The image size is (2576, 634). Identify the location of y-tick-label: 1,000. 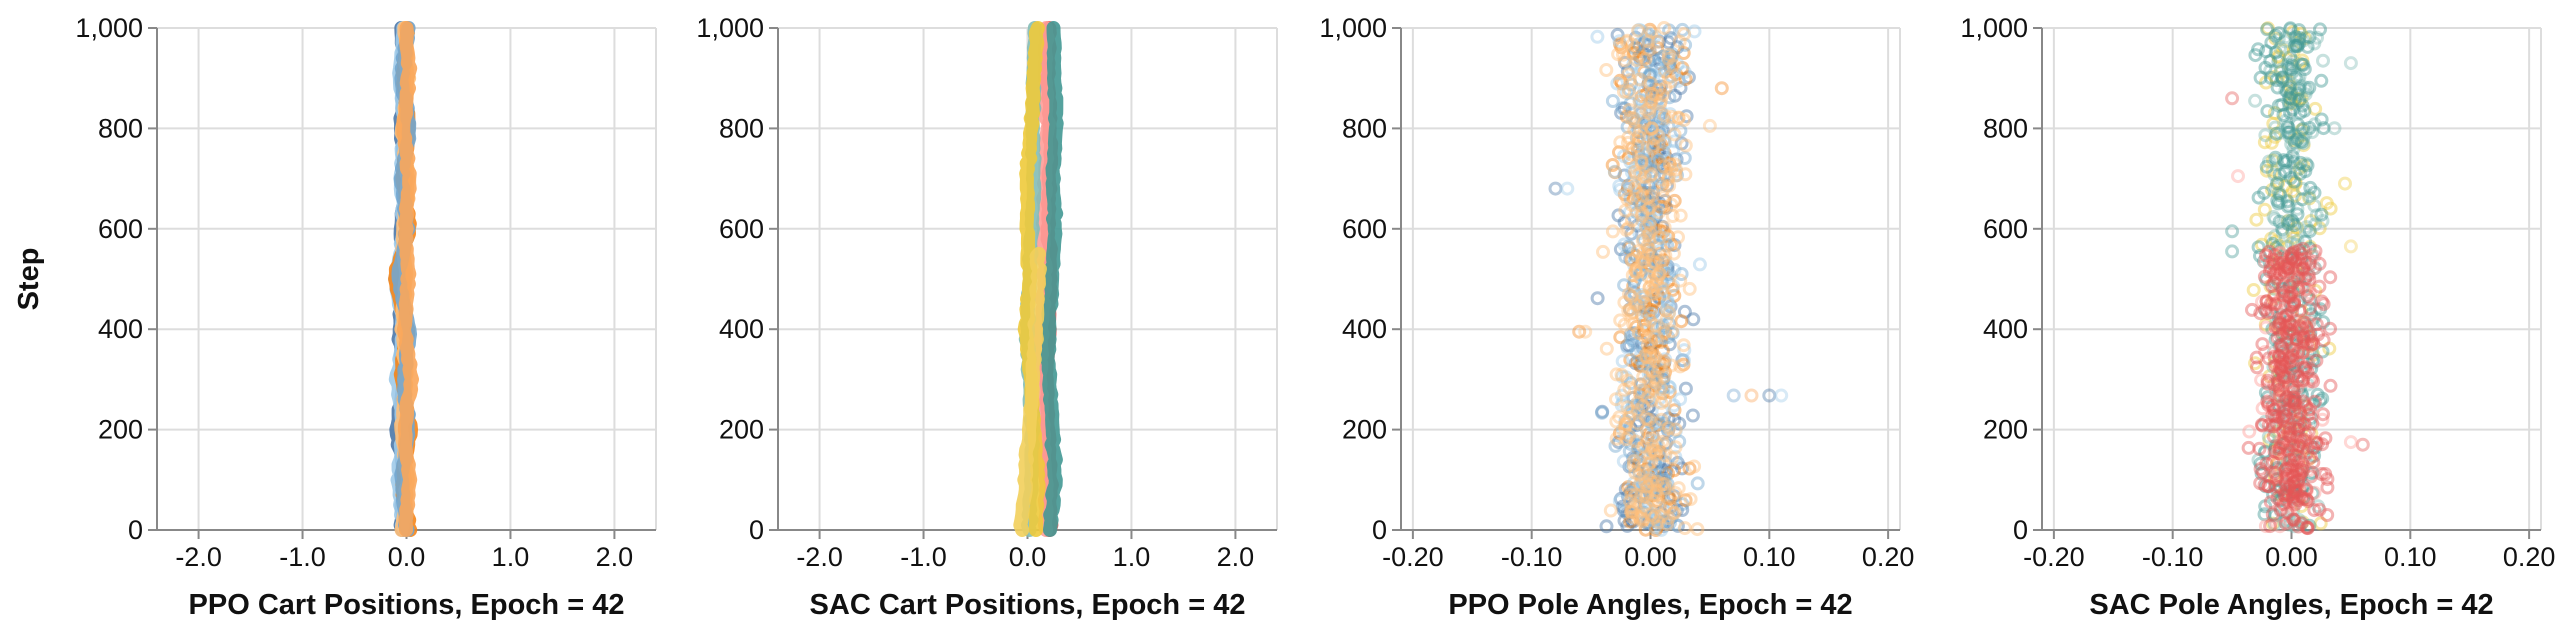
(730, 28).